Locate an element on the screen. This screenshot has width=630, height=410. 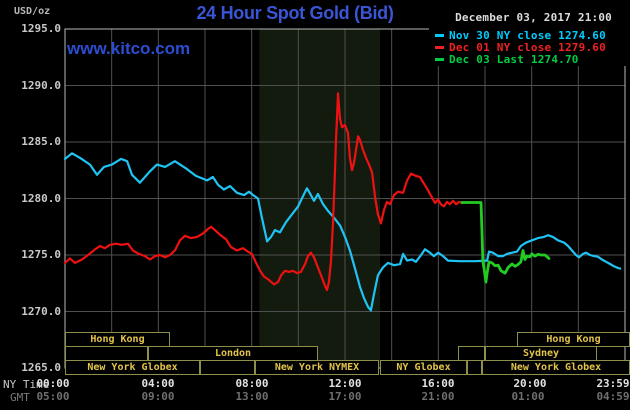
x-tick-gmt: 04:59 is located at coordinates (613, 396).